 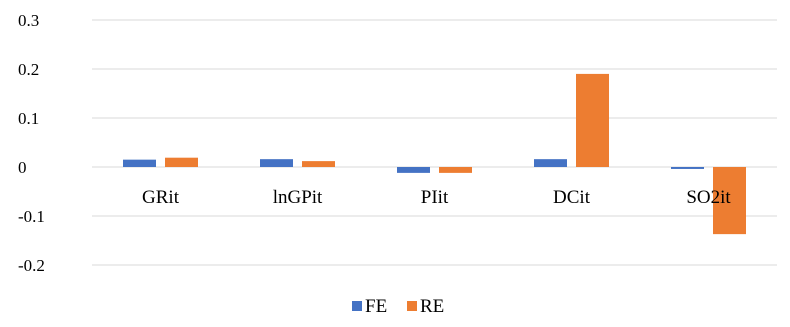 What do you see at coordinates (592, 120) in the screenshot?
I see `bar-re-dcit` at bounding box center [592, 120].